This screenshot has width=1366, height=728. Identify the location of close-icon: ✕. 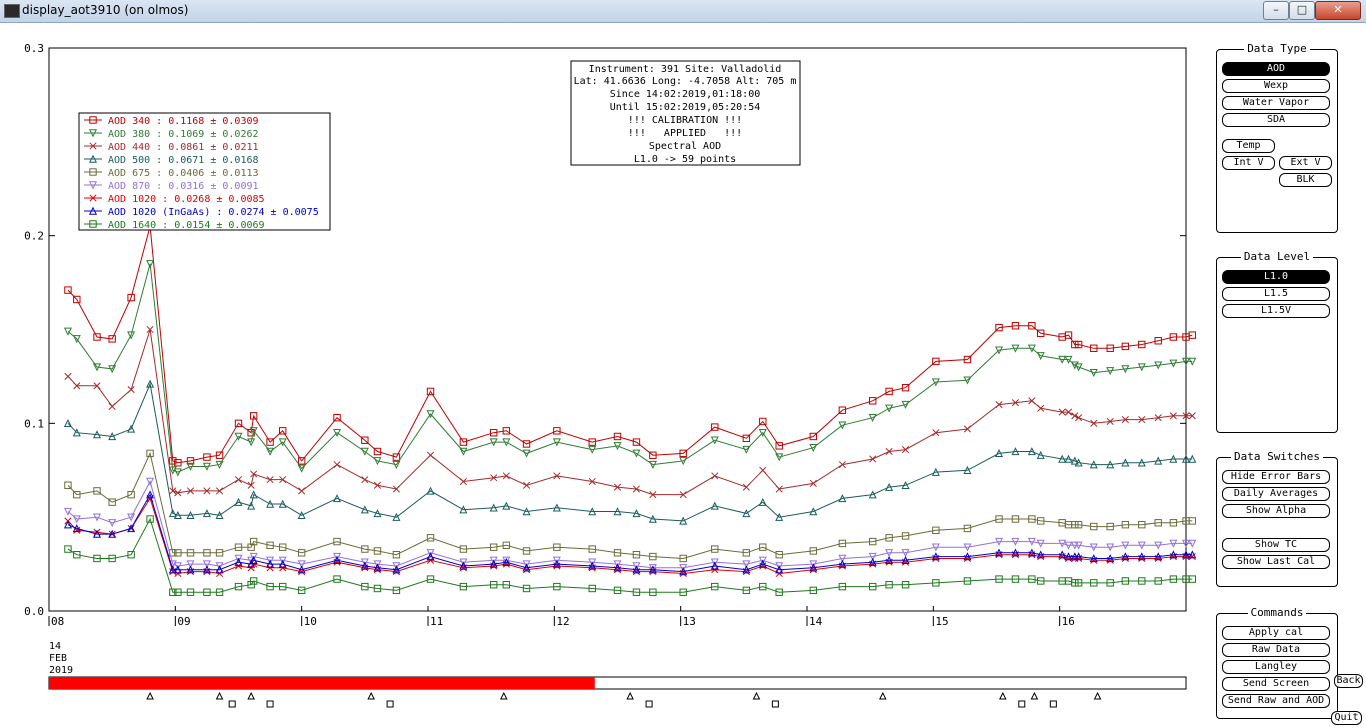
(1338, 10).